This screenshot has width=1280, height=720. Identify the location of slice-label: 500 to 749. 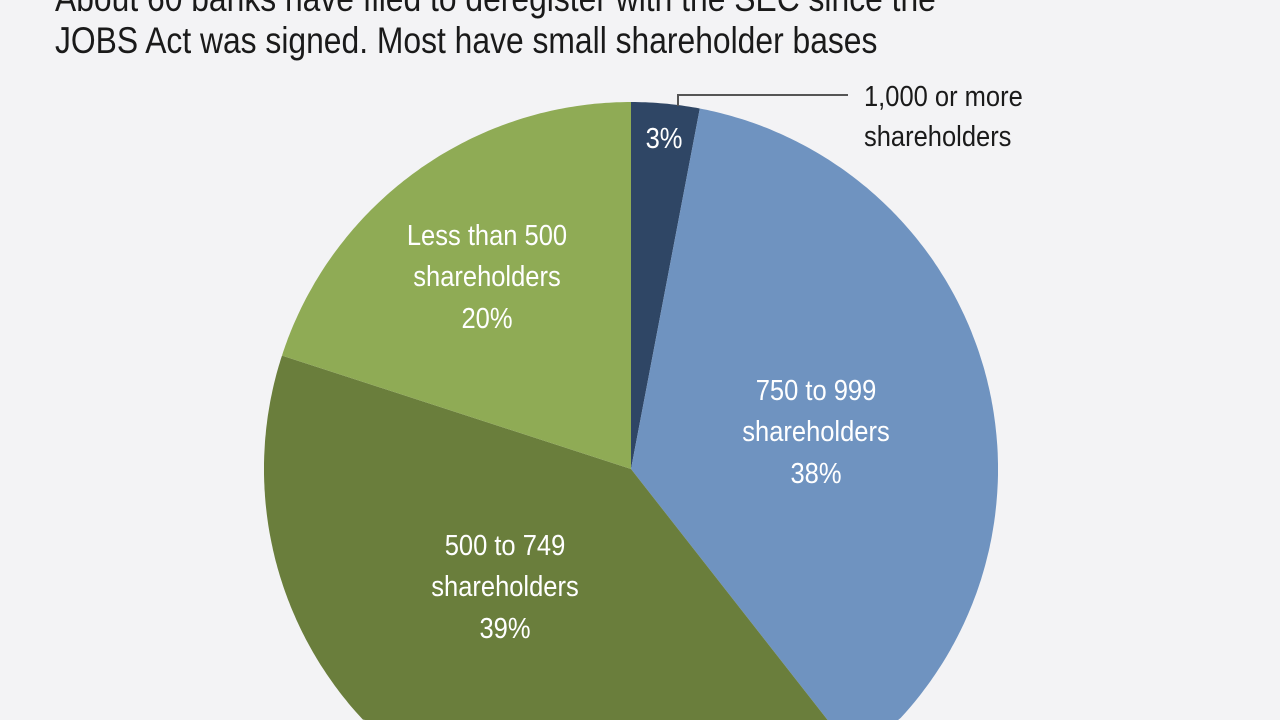
(505, 544).